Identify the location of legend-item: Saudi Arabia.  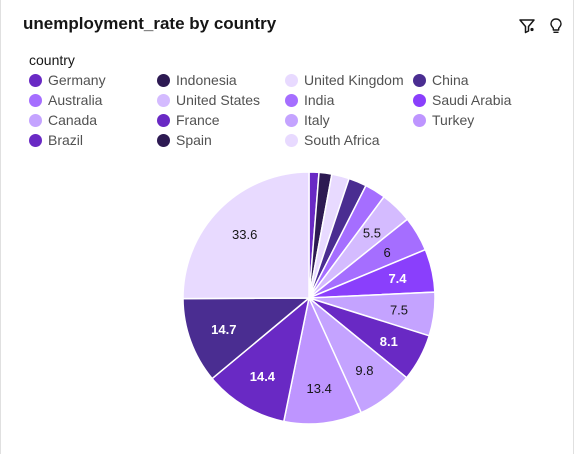
(462, 100).